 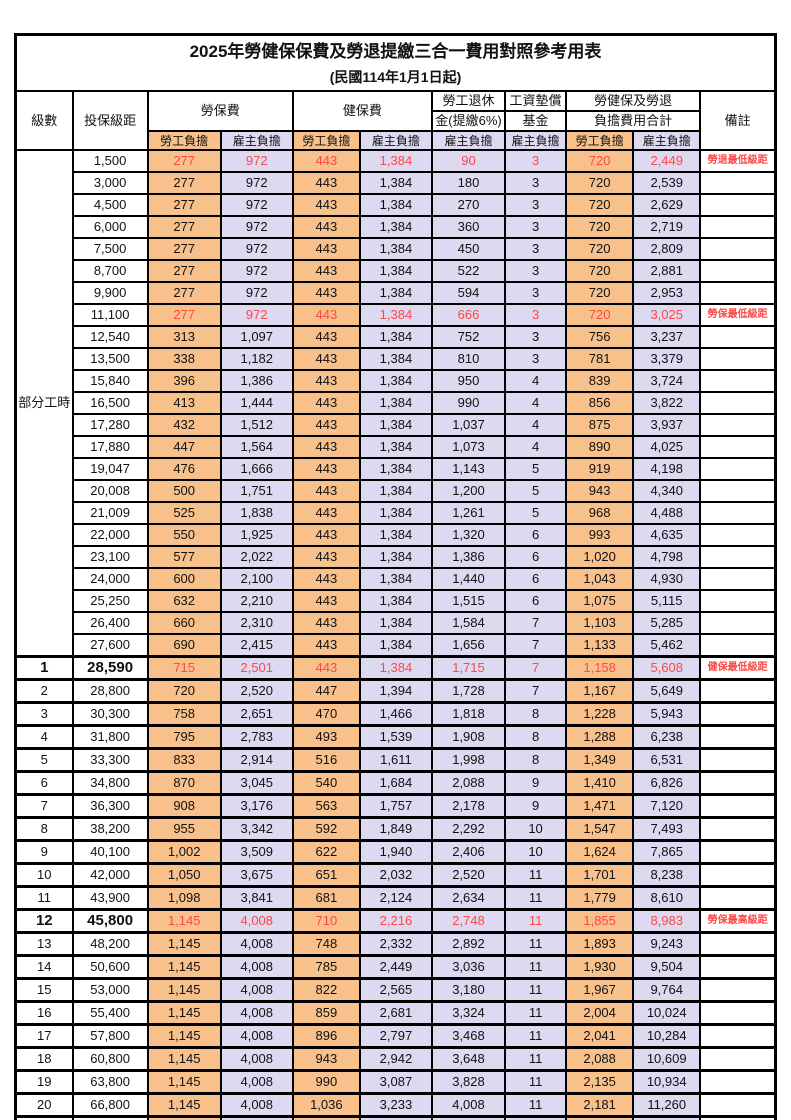 What do you see at coordinates (600, 1013) in the screenshot?
I see `value-cell: 2,004` at bounding box center [600, 1013].